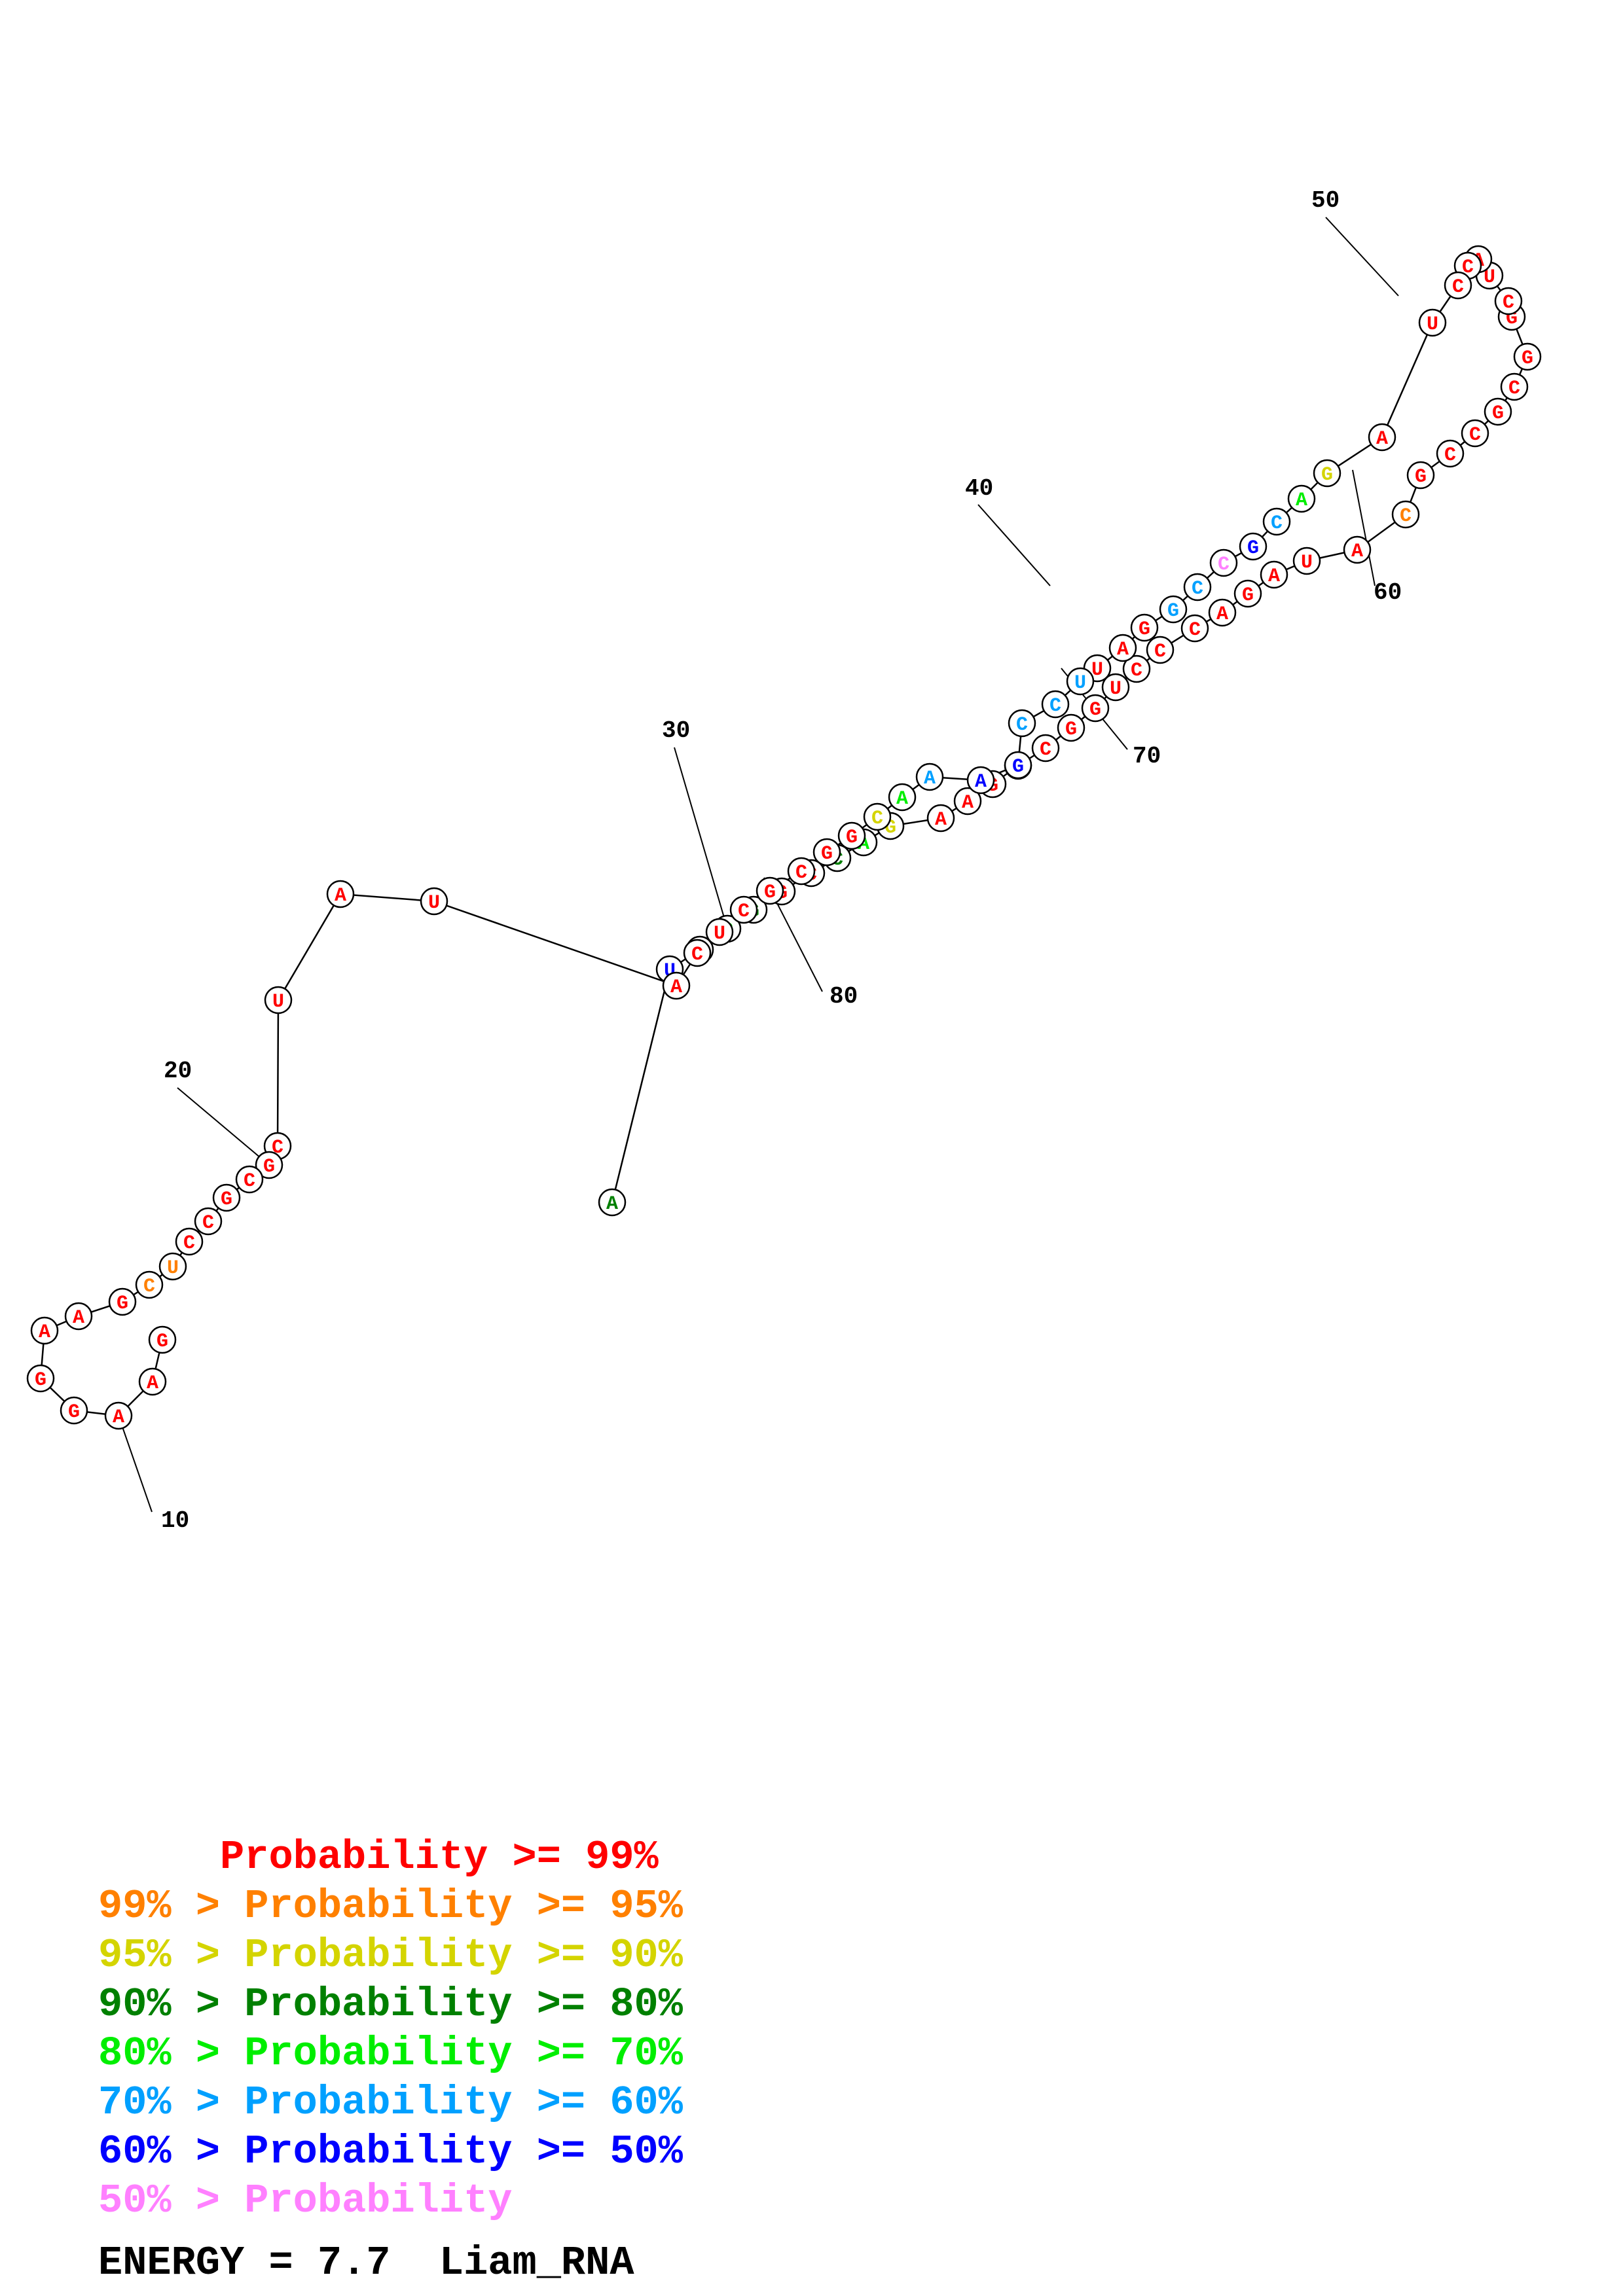  I want to click on position-label-10: 10, so click(175, 1520).